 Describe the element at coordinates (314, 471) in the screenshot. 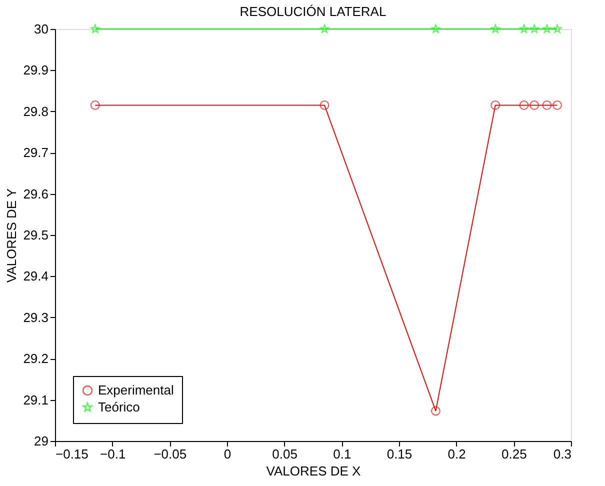

I see `x-axis-title: VALORES DE X` at that location.